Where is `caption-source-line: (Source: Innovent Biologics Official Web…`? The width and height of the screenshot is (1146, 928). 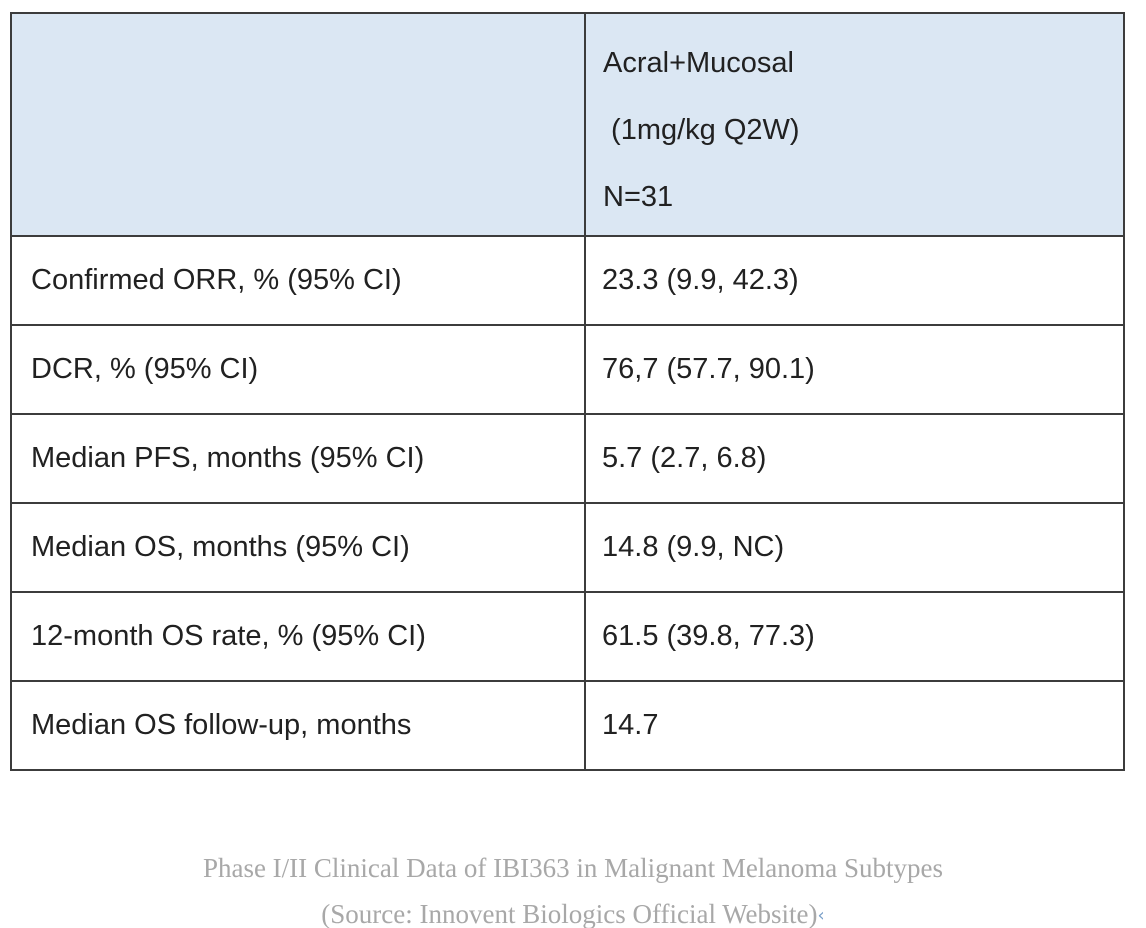 caption-source-line: (Source: Innovent Biologics Official Web… is located at coordinates (573, 909).